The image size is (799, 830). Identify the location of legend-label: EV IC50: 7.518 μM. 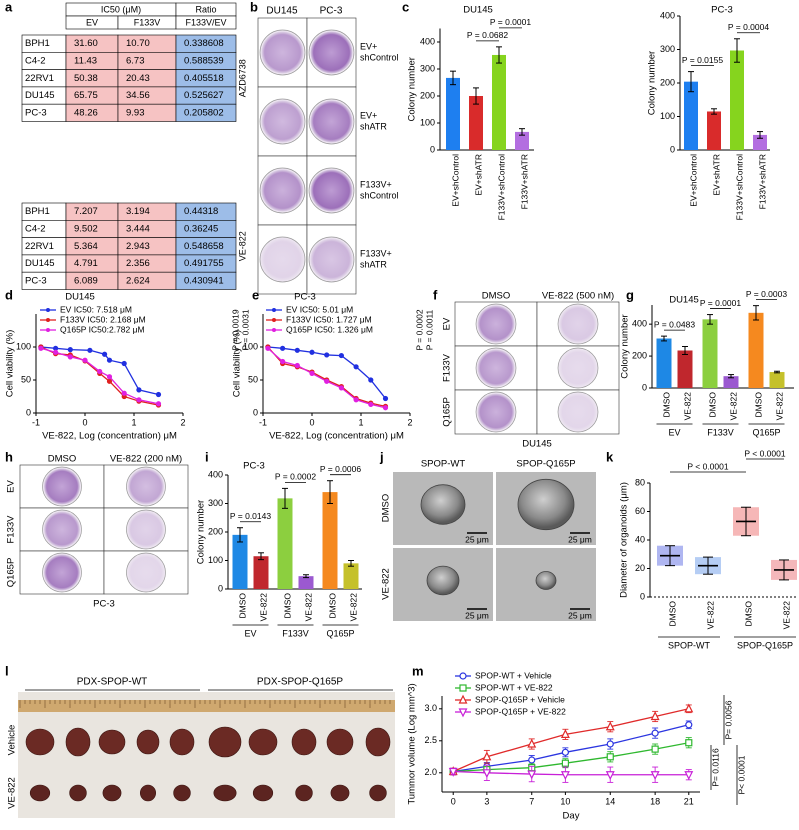
(96, 309).